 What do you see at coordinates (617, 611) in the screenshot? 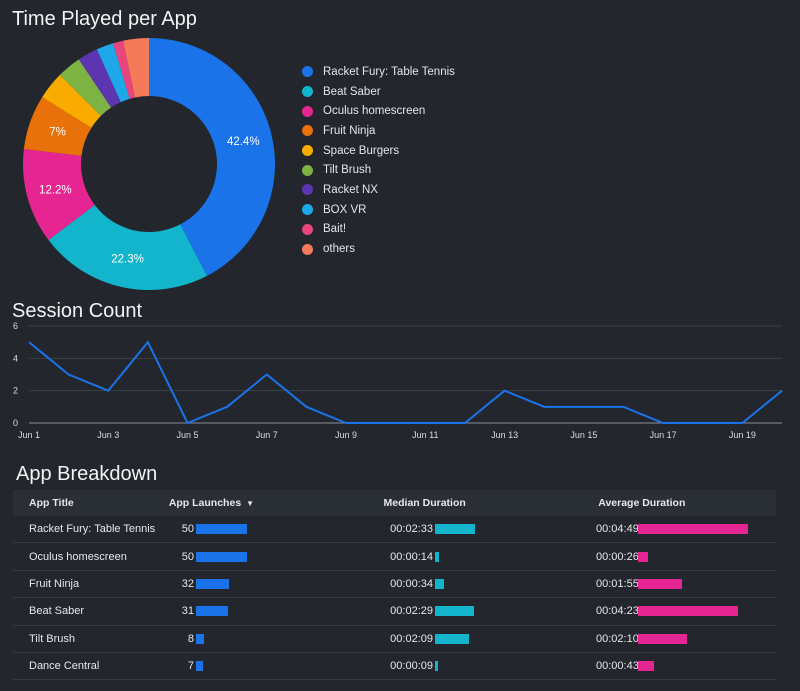
I see `cell-average-duration-value: 00:04:23` at bounding box center [617, 611].